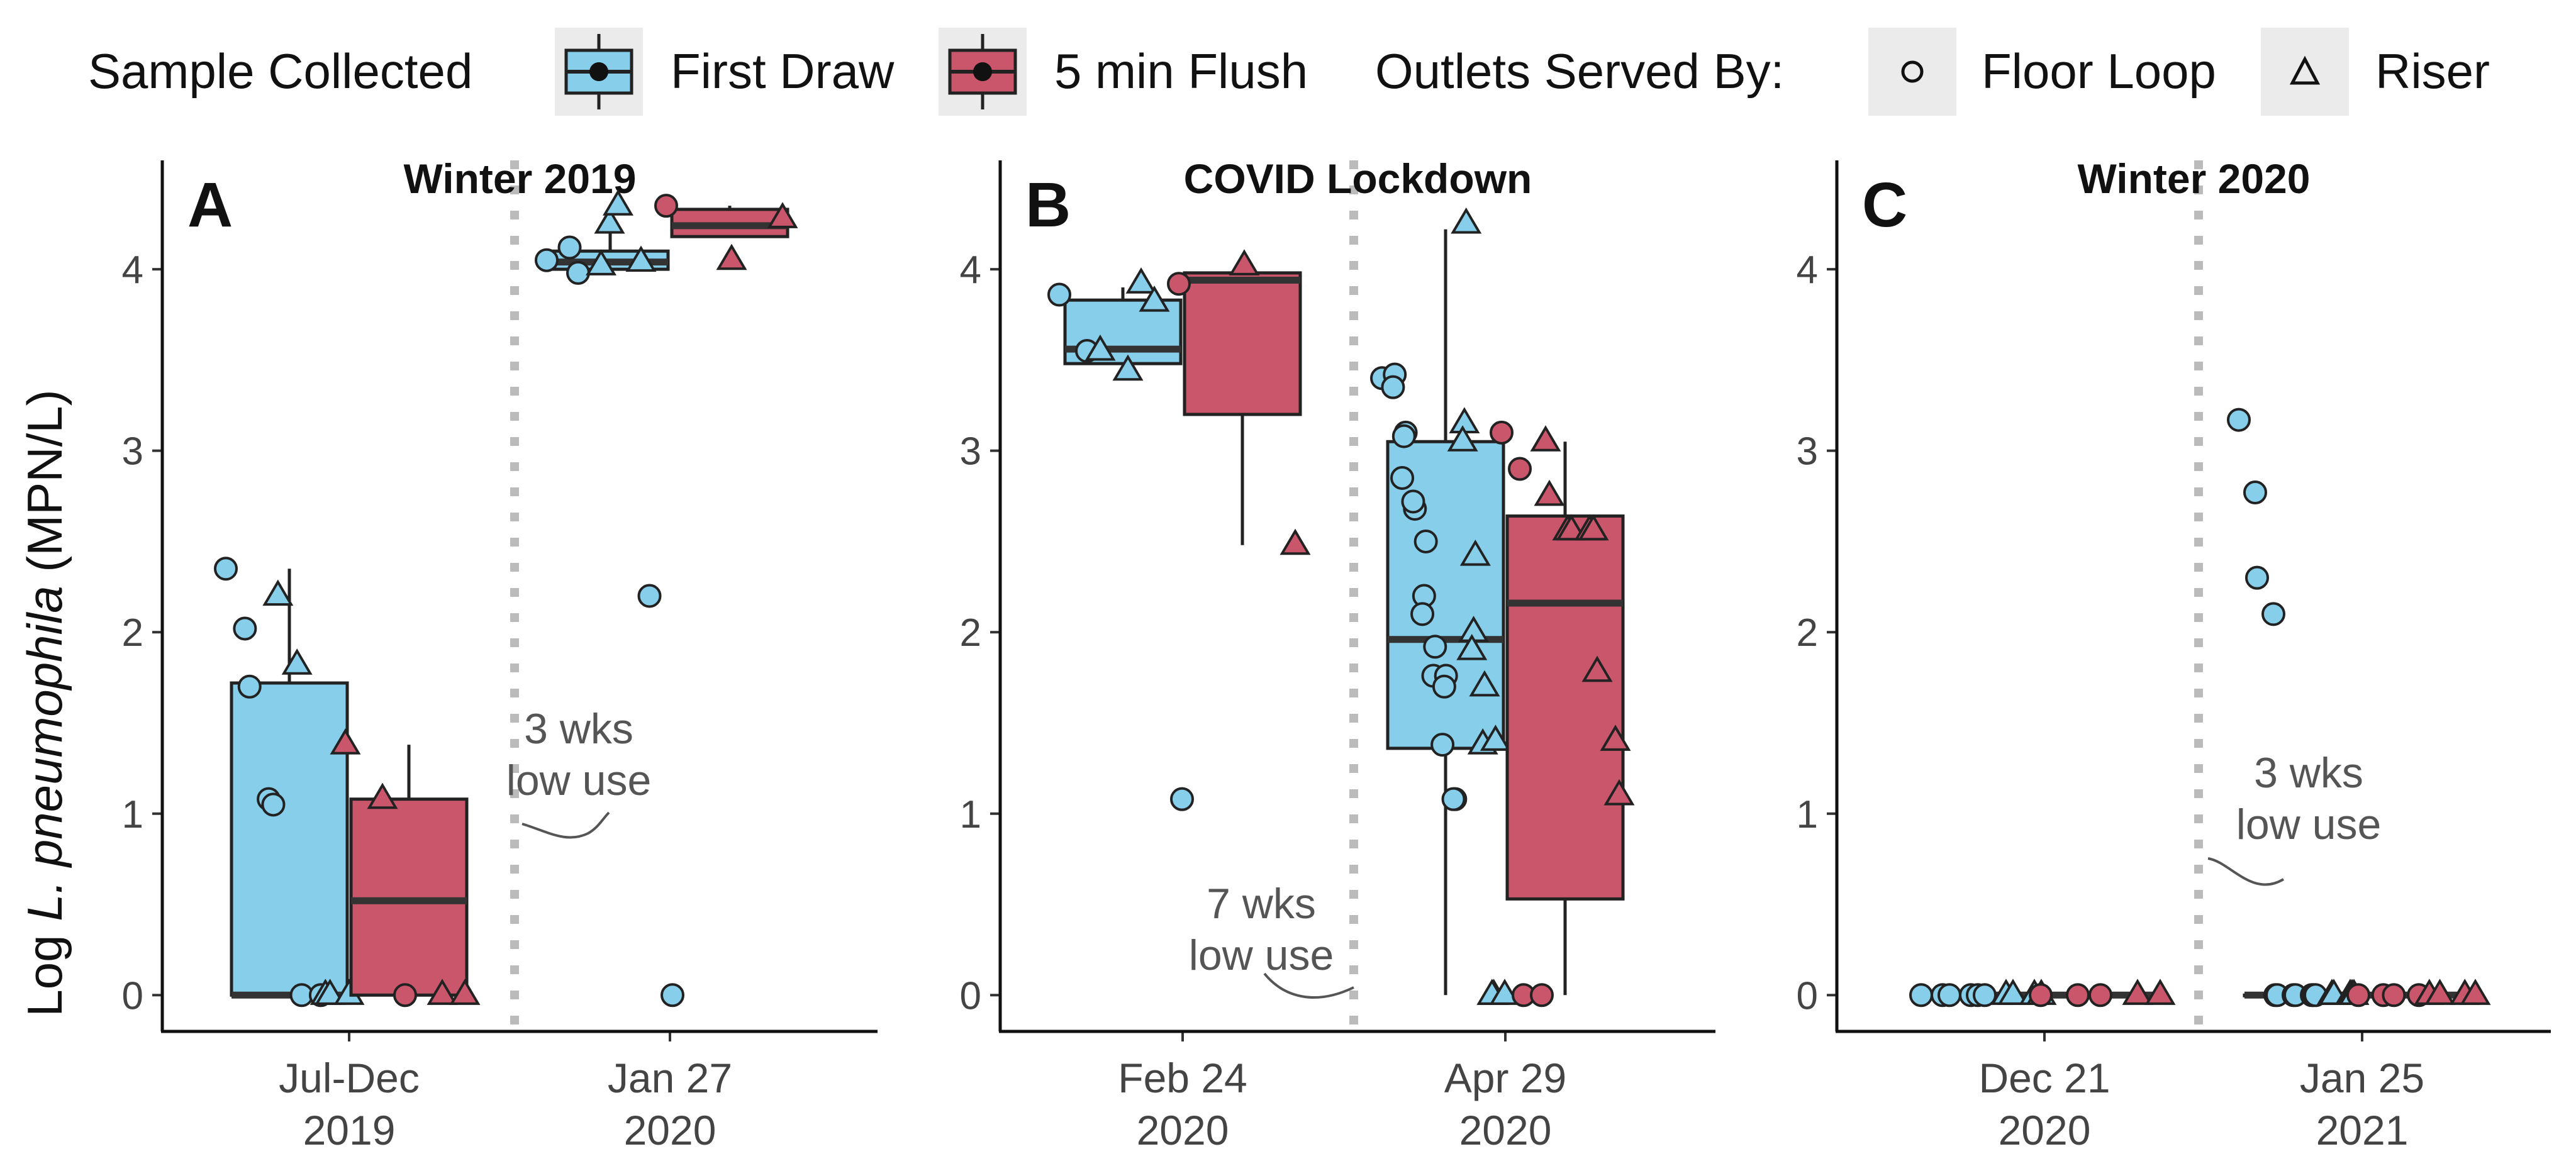 Image resolution: width=2576 pixels, height=1166 pixels. What do you see at coordinates (2044, 1078) in the screenshot?
I see `x-tick-label: Dec 21` at bounding box center [2044, 1078].